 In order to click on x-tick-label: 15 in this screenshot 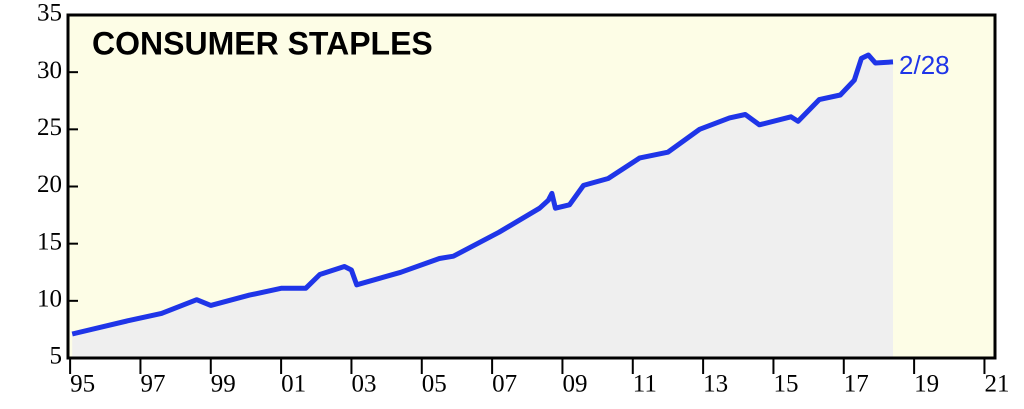, I will do `click(785, 384)`.